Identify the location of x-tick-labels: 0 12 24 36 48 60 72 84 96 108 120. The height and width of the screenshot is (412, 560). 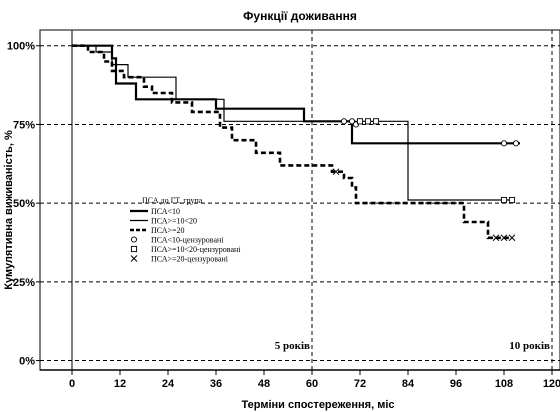
(314, 380).